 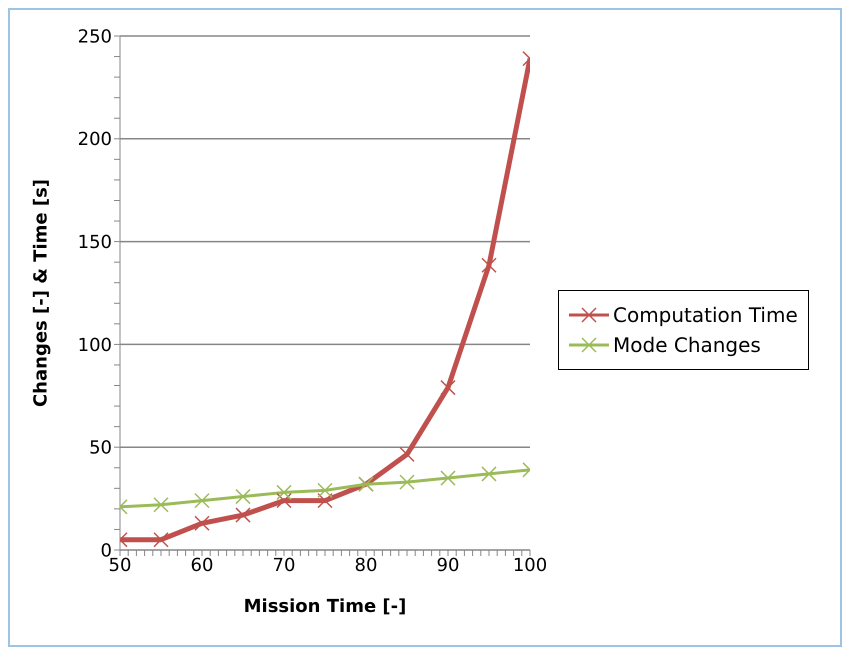 I want to click on y-tick-label: 200, so click(x=95, y=139).